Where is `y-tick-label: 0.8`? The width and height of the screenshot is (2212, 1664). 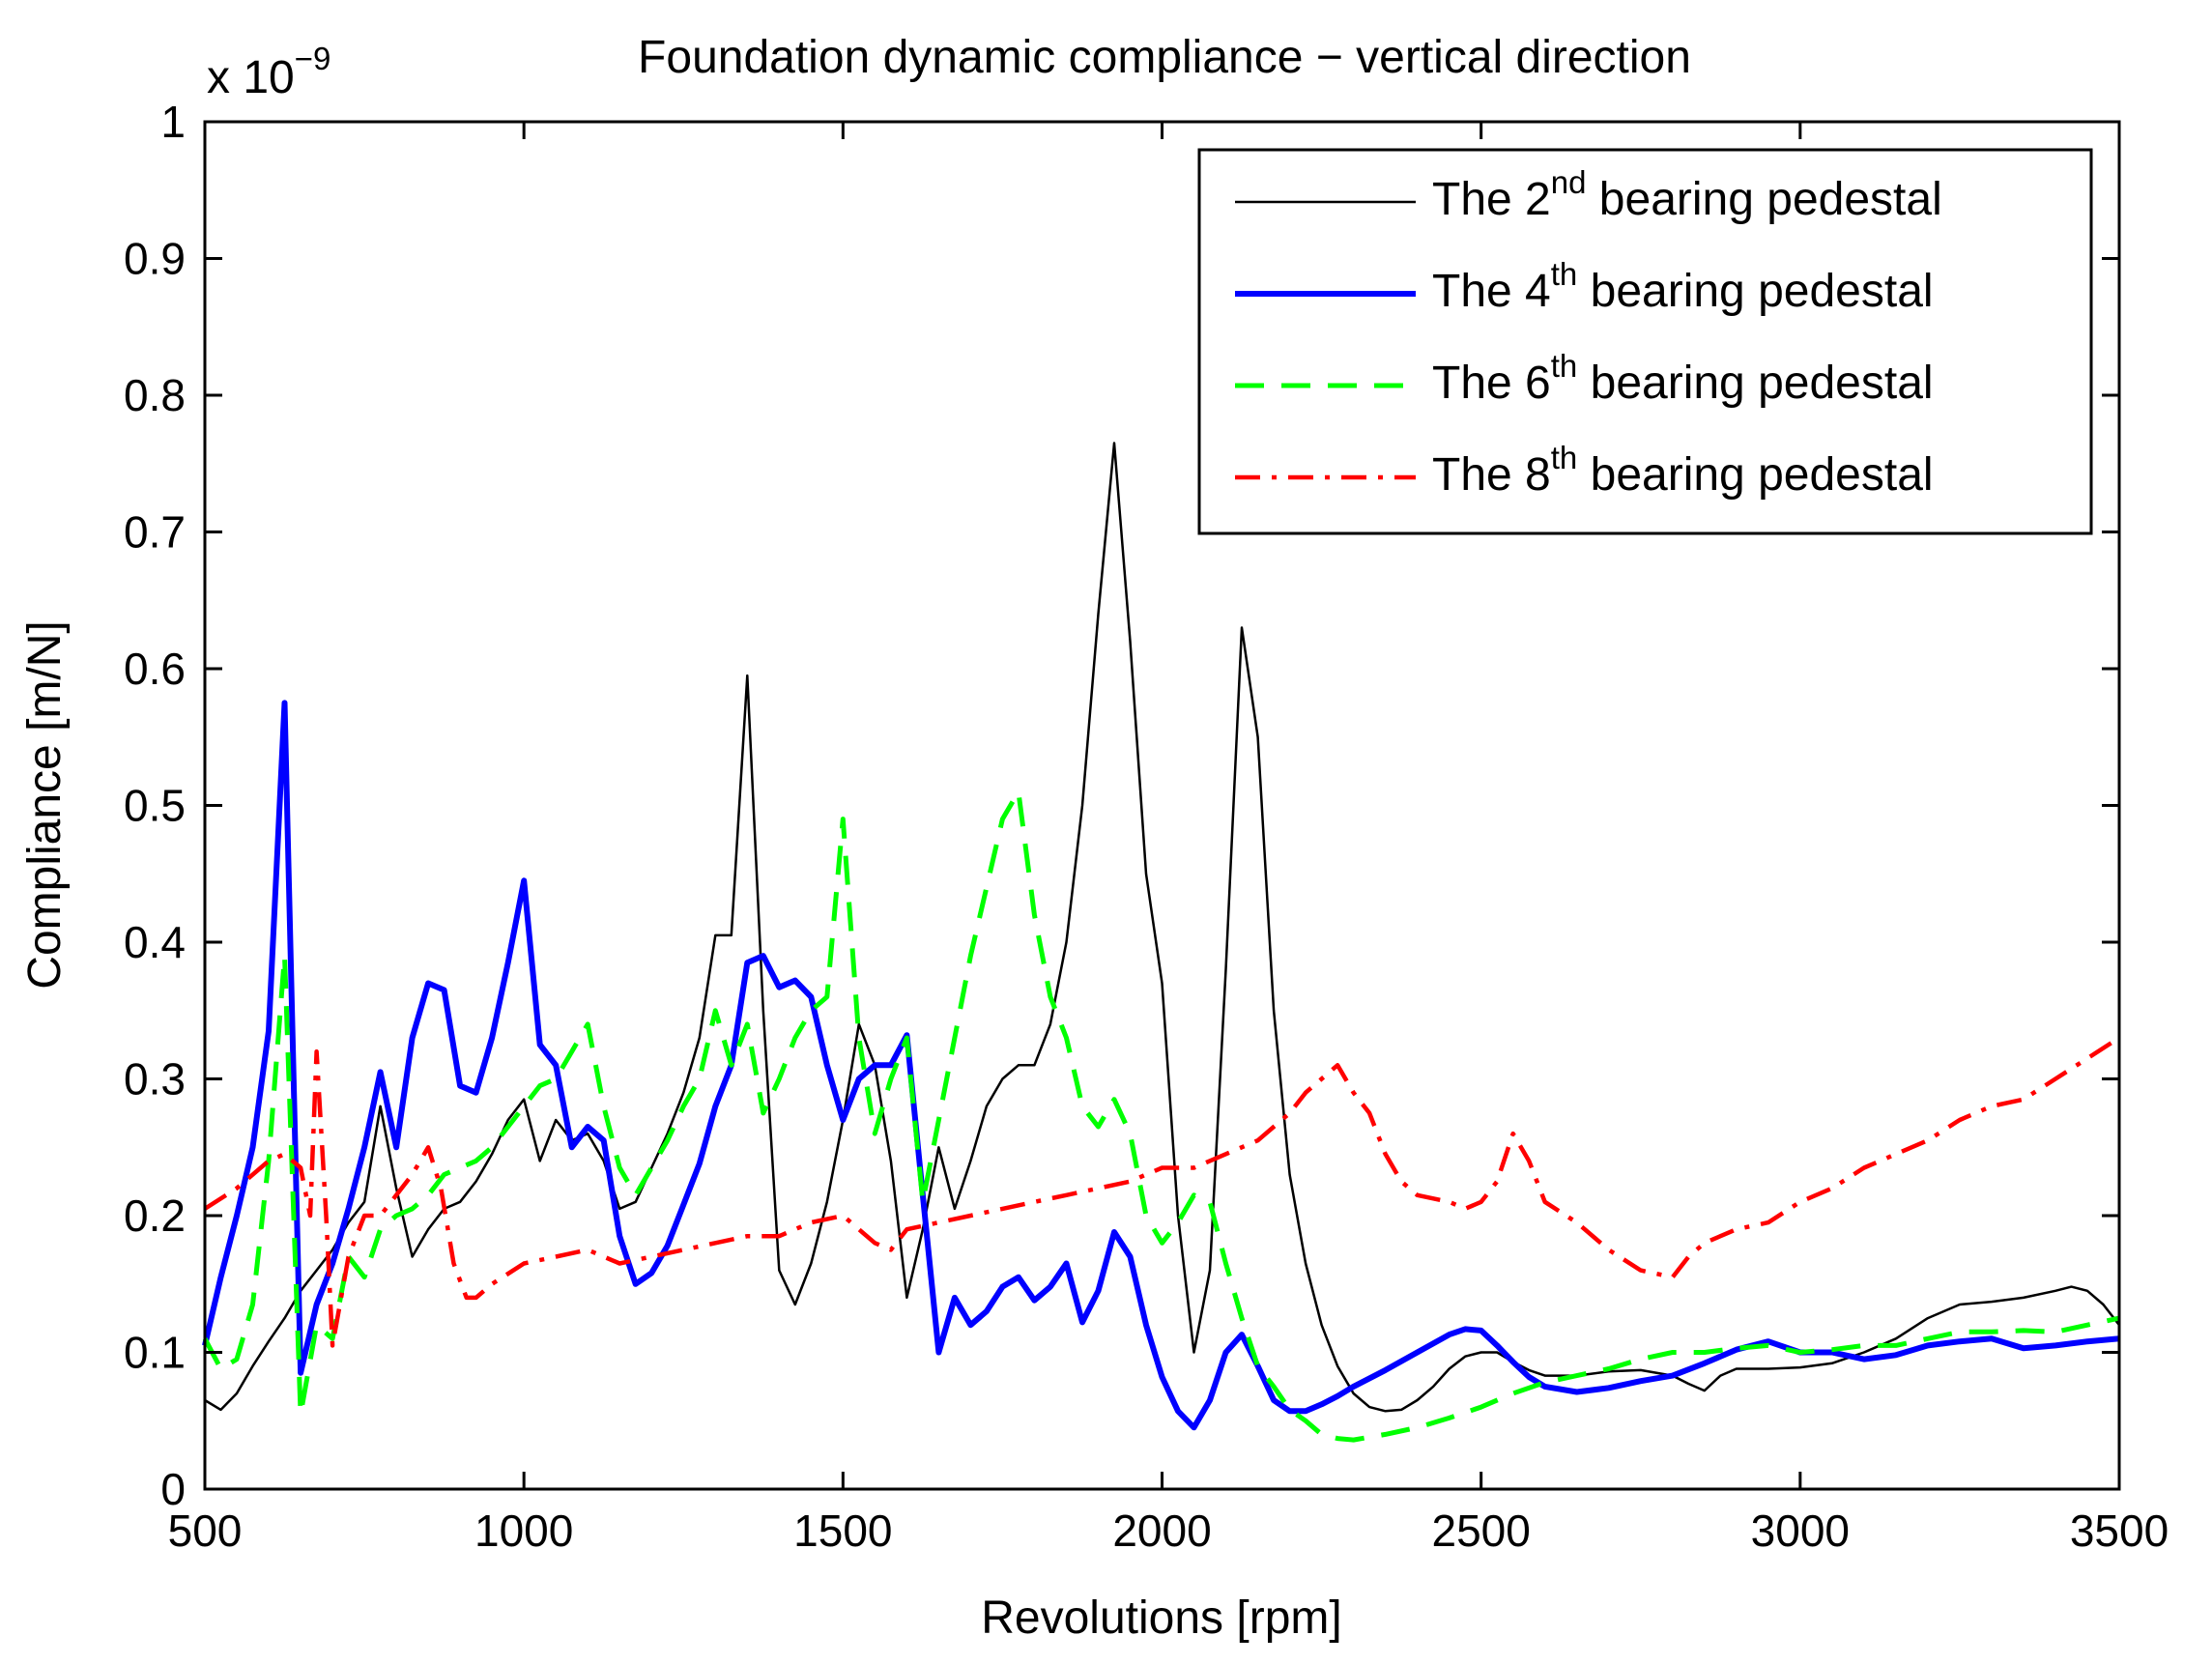 y-tick-label: 0.8 is located at coordinates (155, 395).